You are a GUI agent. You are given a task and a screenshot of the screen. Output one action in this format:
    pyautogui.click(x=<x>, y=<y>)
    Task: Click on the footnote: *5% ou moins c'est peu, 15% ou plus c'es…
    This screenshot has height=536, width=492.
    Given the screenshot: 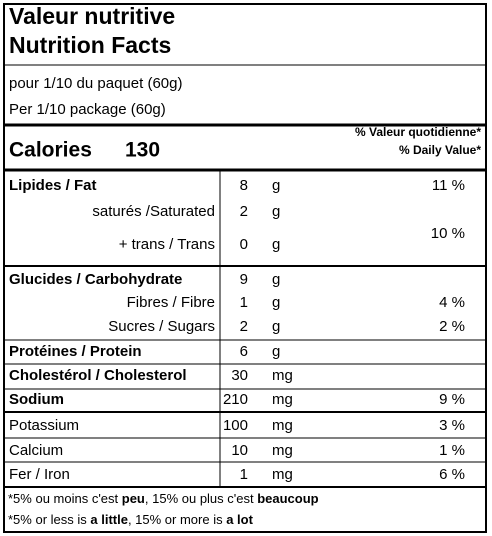 What is the action you would take?
    pyautogui.click(x=163, y=498)
    